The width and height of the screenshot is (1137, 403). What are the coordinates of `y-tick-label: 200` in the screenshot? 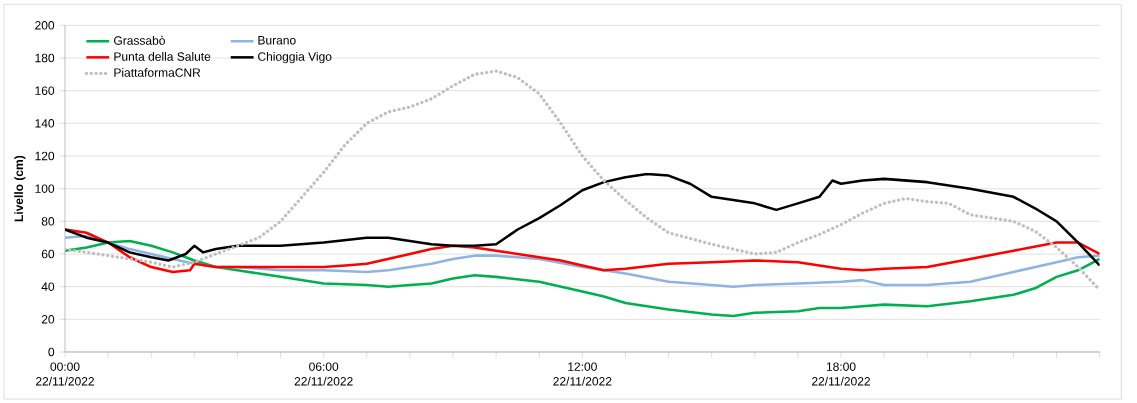 It's located at (45, 25).